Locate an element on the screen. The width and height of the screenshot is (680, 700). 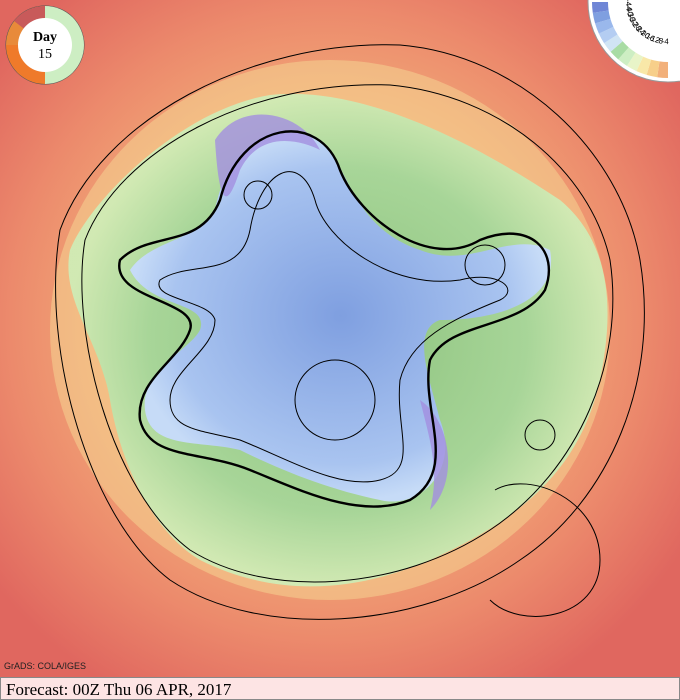
scale-label: -12 is located at coordinates (654, 39).